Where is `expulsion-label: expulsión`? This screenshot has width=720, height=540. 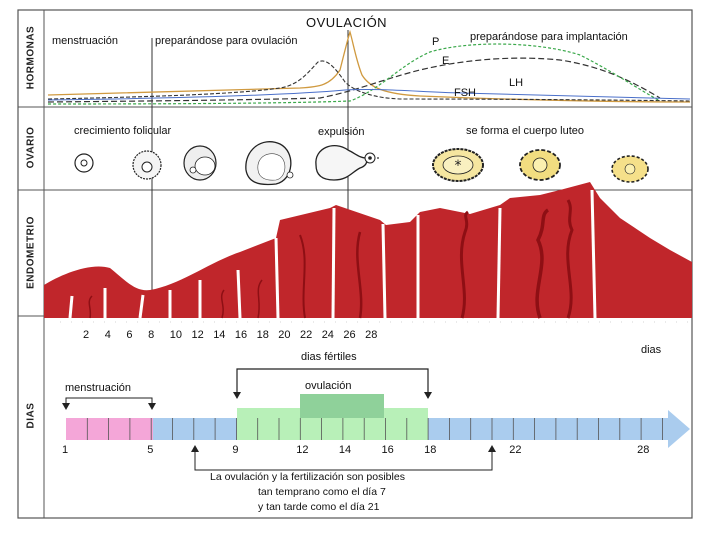
expulsion-label: expulsión is located at coordinates (341, 132).